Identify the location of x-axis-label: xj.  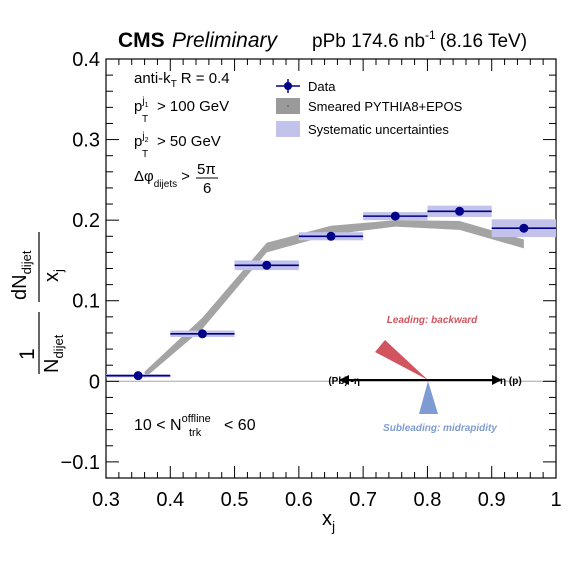
(328, 521).